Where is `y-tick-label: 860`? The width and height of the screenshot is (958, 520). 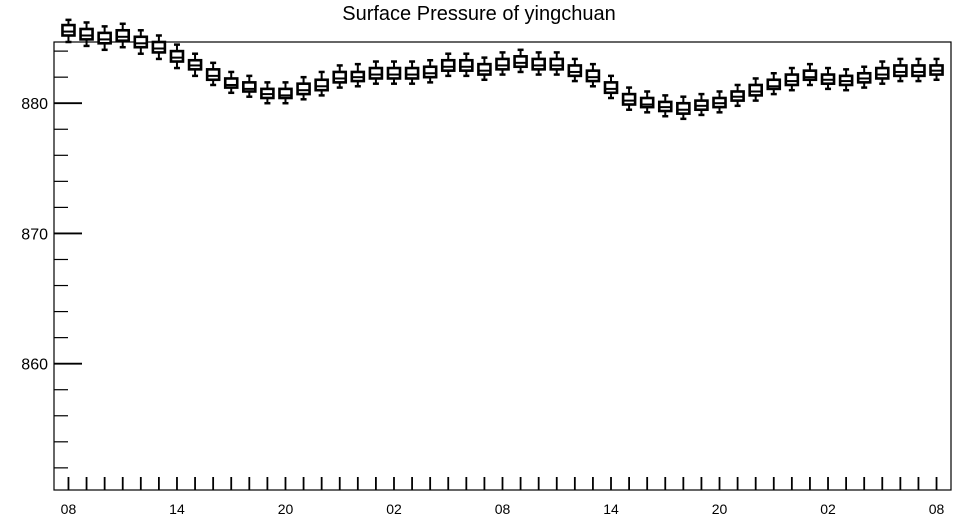
y-tick-label: 860 is located at coordinates (34, 365).